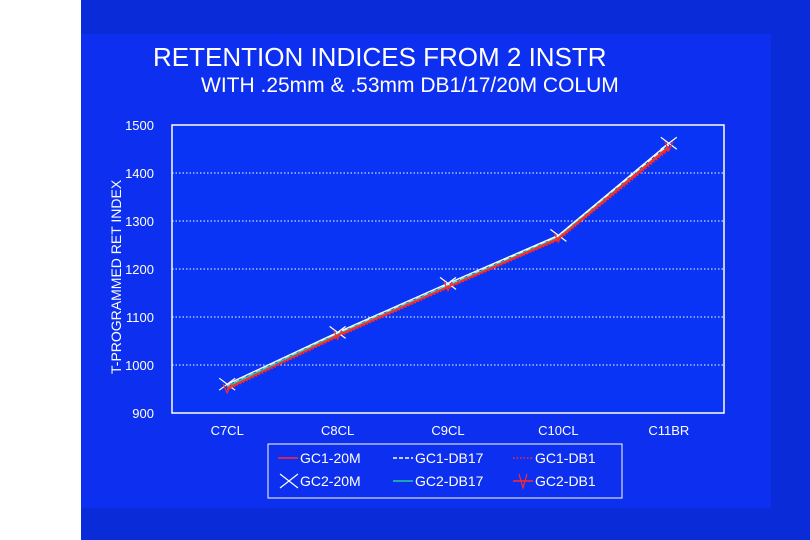 The height and width of the screenshot is (540, 810). Describe the element at coordinates (558, 430) in the screenshot. I see `x-tick-label: C10CL` at that location.